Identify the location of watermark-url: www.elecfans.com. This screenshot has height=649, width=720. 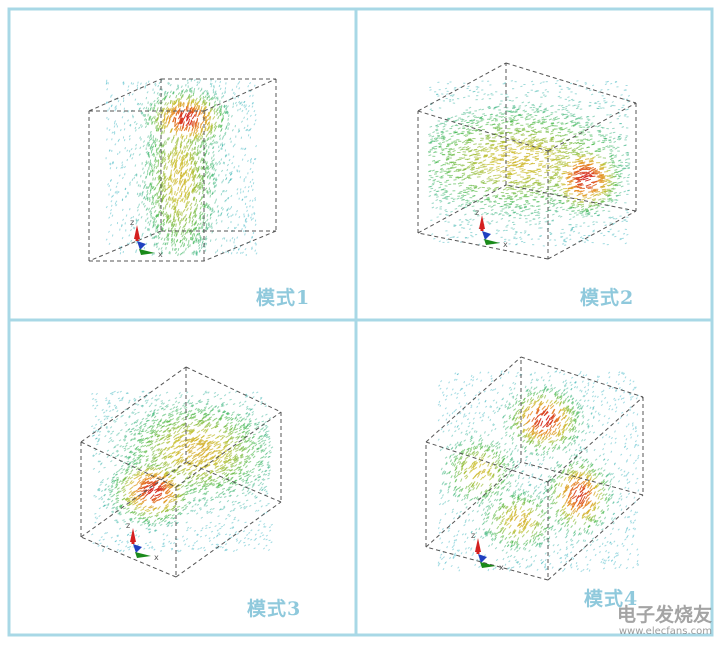
(664, 632).